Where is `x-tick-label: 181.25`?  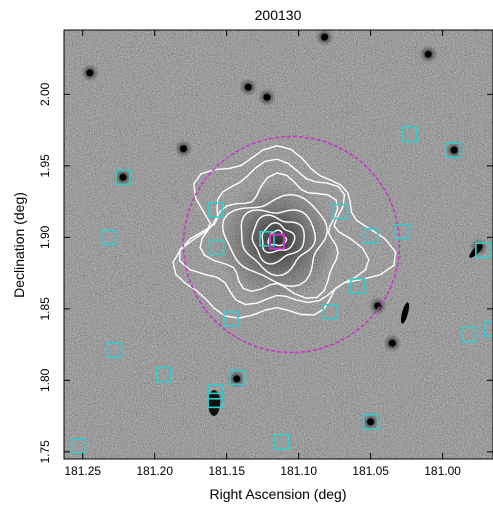
x-tick-label: 181.25 is located at coordinates (82, 471).